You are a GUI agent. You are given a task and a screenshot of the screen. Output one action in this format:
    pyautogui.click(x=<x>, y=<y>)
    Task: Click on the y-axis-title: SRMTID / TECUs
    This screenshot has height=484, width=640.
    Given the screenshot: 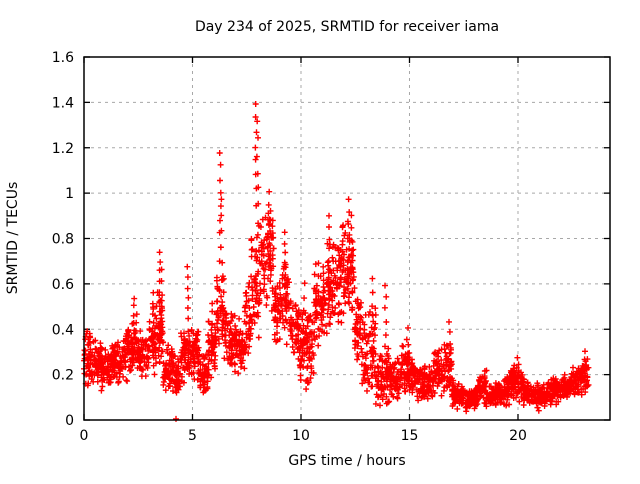 What is the action you would take?
    pyautogui.click(x=13, y=238)
    